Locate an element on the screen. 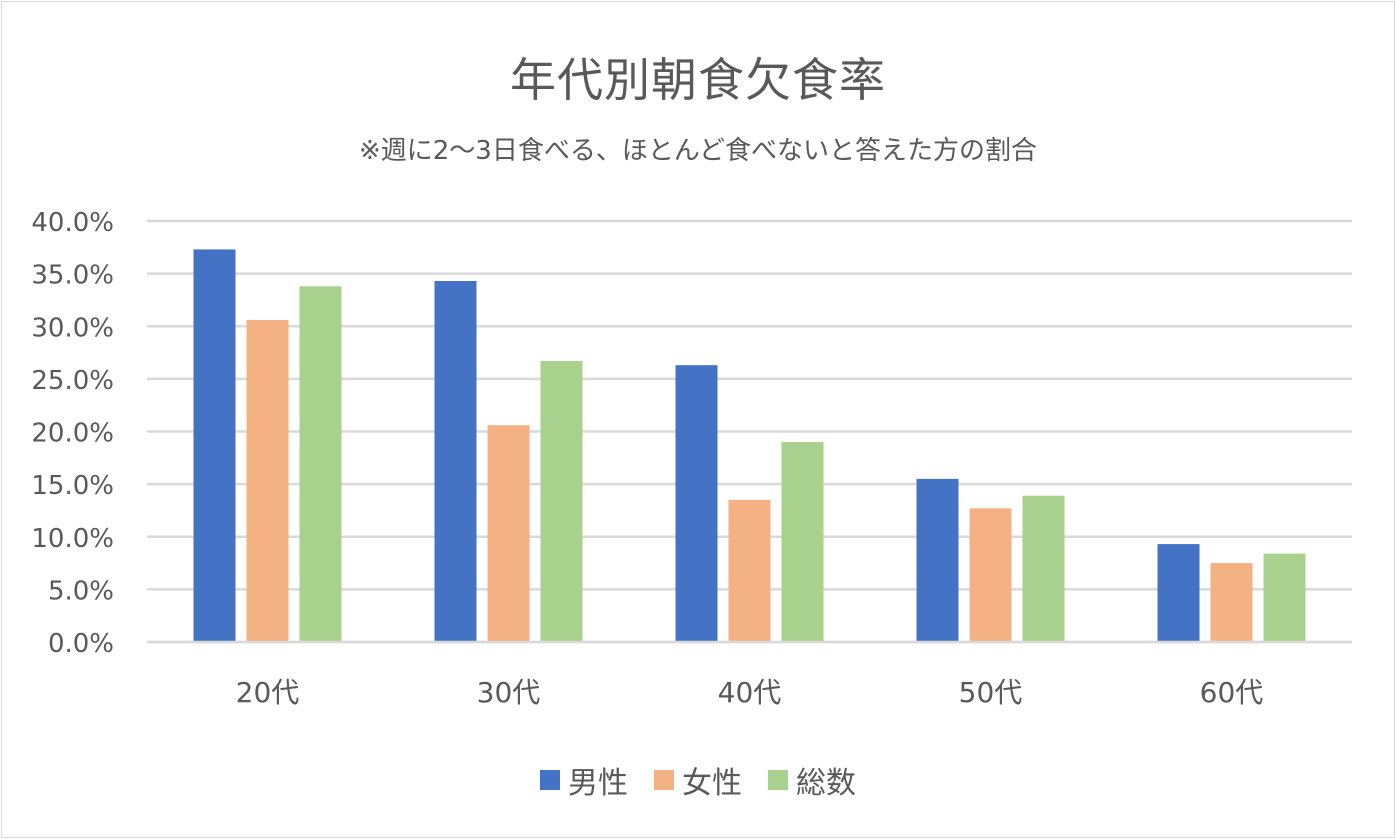 The height and width of the screenshot is (839, 1396). legend-item-total: 総数 is located at coordinates (812, 780).